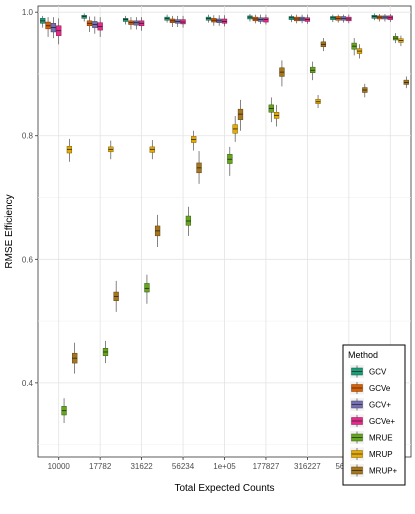 The width and height of the screenshot is (415, 514). Describe the element at coordinates (59, 466) in the screenshot. I see `x-tick-label: 10000` at that location.